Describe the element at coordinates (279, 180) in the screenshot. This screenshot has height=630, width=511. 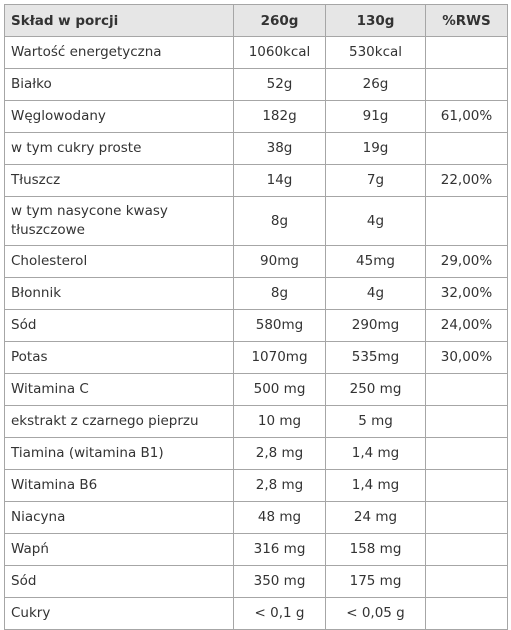
I see `cell: 14g` at that location.